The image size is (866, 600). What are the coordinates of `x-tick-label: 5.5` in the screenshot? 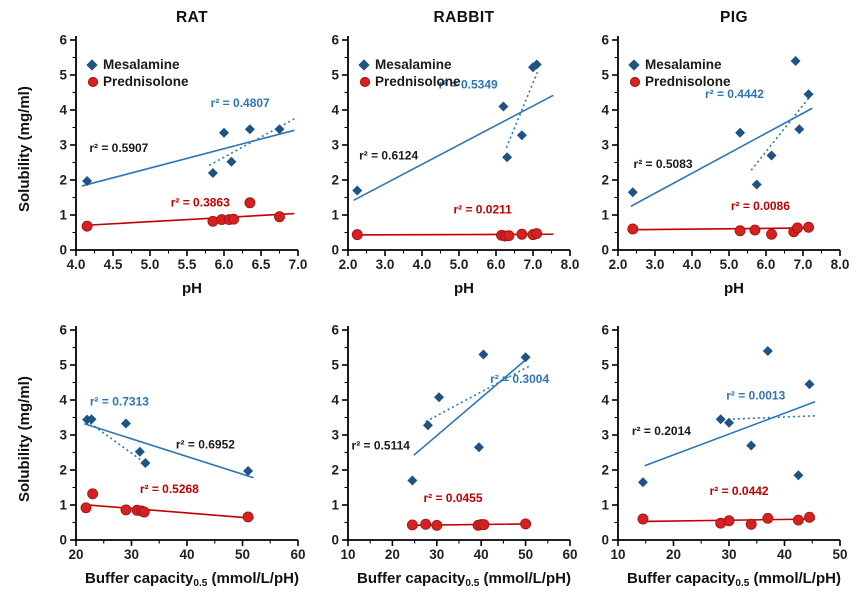 It's located at (187, 264).